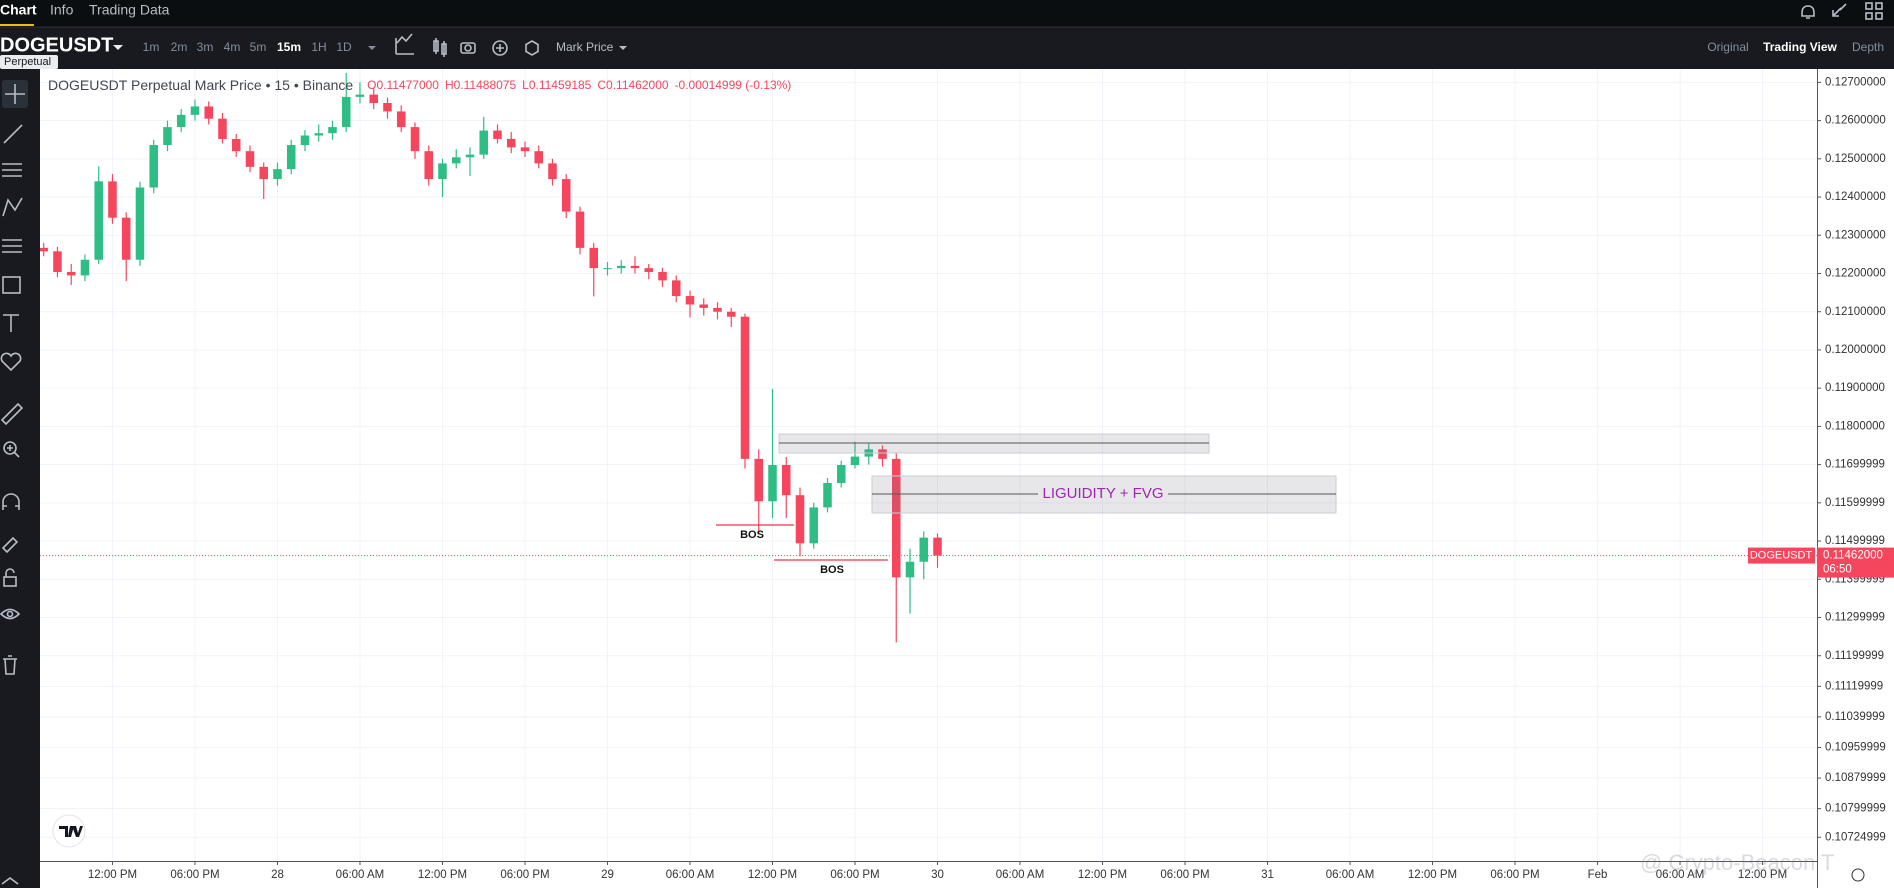  I want to click on tv-logo, so click(69, 831).